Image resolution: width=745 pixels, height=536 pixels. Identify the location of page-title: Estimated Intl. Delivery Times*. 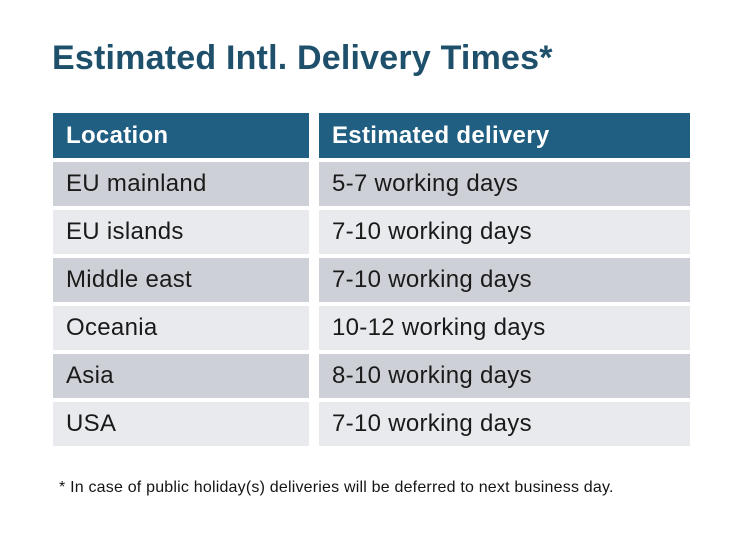
(302, 58).